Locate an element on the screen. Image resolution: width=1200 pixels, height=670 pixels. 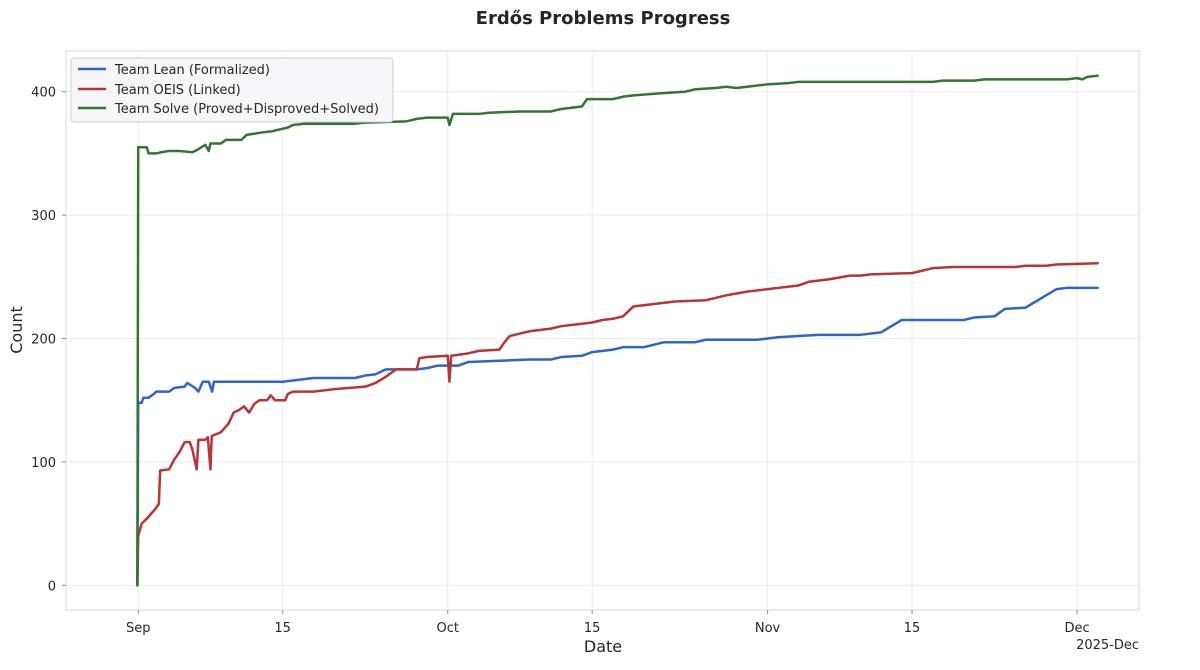
x-axis-label: Date is located at coordinates (603, 646).